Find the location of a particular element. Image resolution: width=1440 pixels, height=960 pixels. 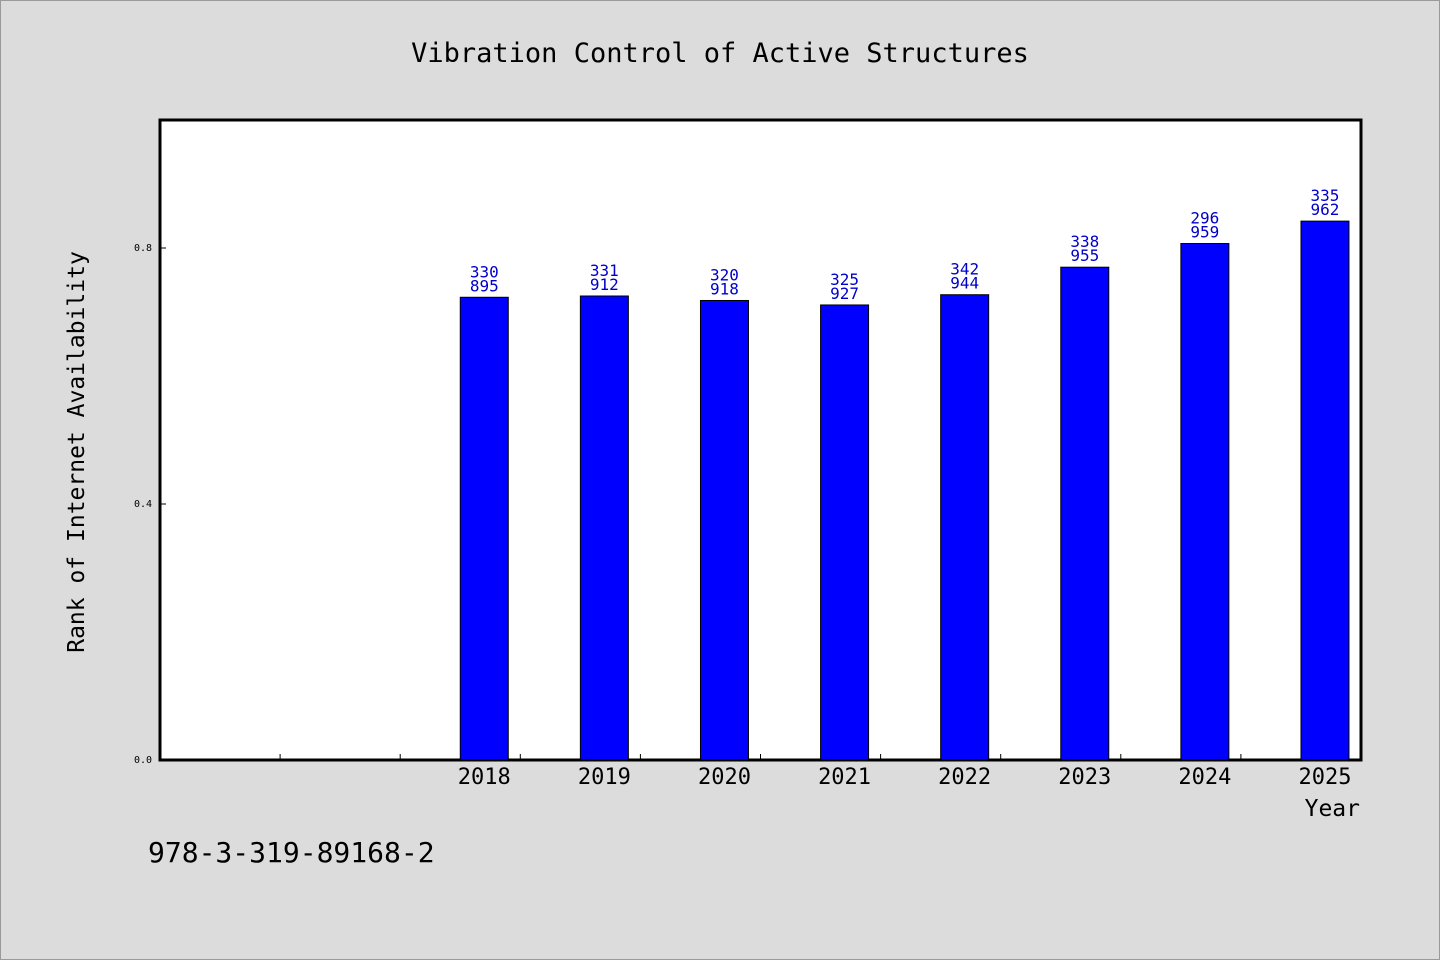

data-label: 912 is located at coordinates (604, 284).